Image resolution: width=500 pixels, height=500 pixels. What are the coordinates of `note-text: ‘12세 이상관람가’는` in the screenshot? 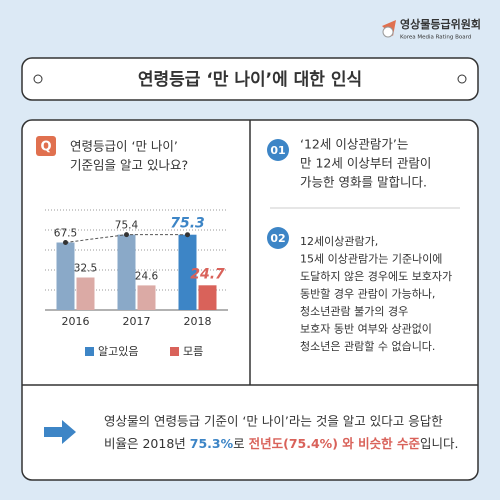 It's located at (354, 144).